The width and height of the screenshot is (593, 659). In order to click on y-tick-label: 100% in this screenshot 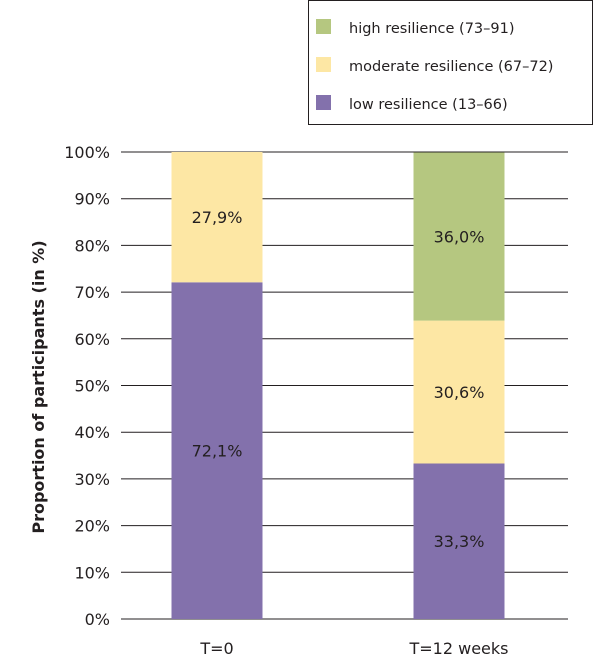, I will do `click(87, 152)`.